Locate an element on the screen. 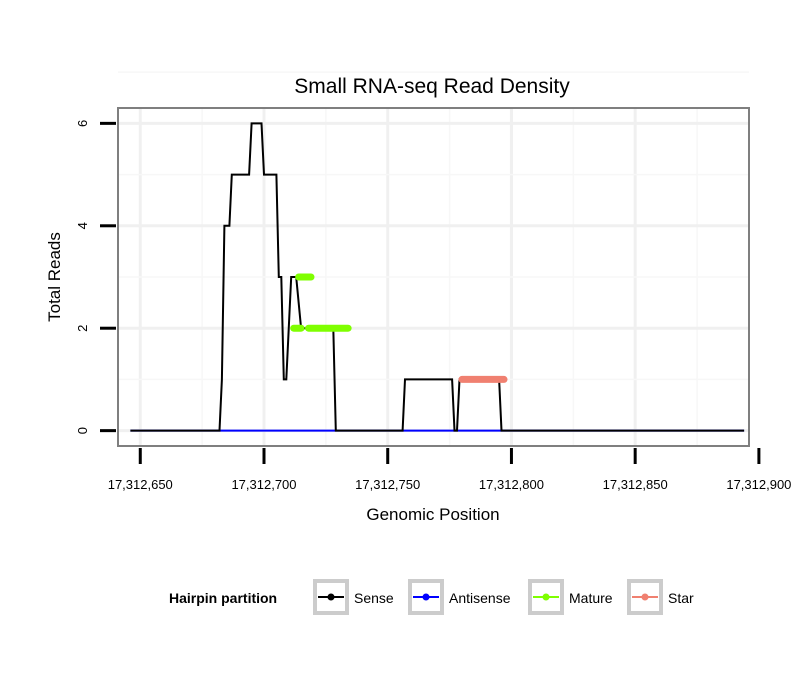 Image resolution: width=810 pixels, height=690 pixels. legend-items: Sense Antisense Mature Star is located at coordinates (503, 597).